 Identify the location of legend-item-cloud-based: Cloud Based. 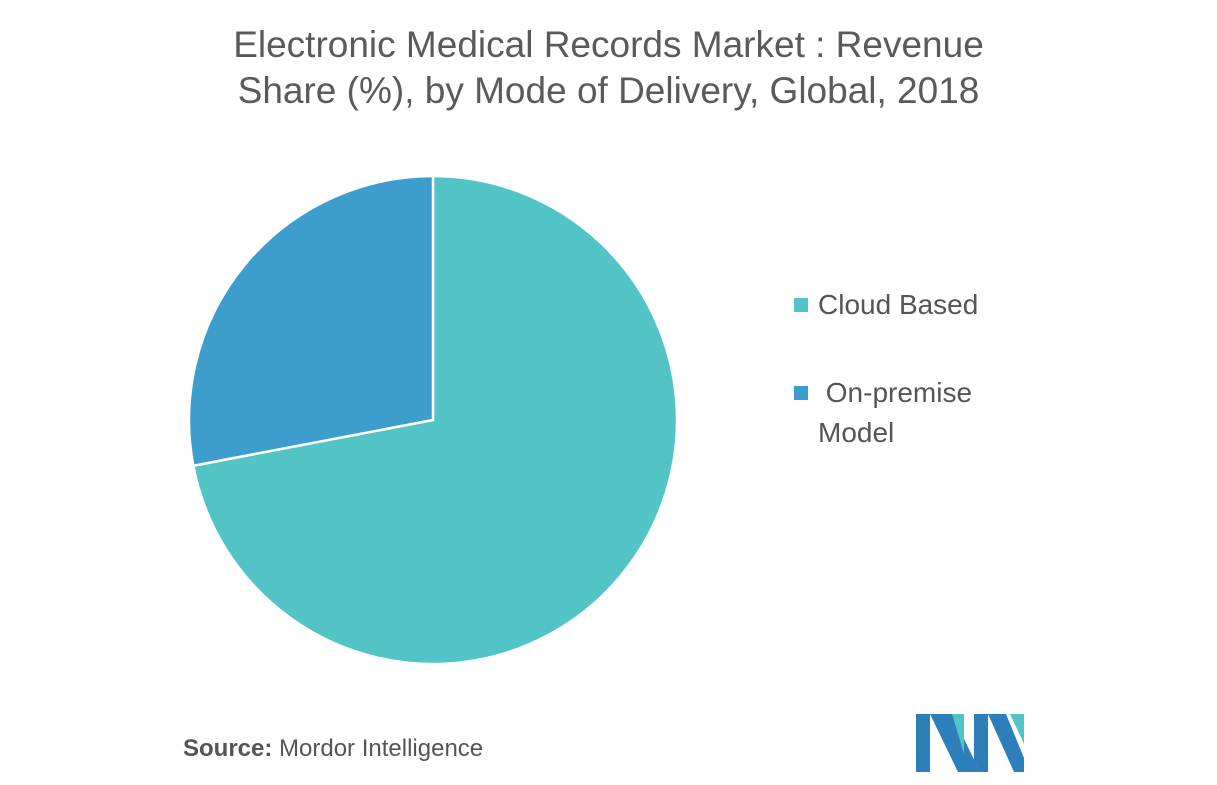
(914, 305).